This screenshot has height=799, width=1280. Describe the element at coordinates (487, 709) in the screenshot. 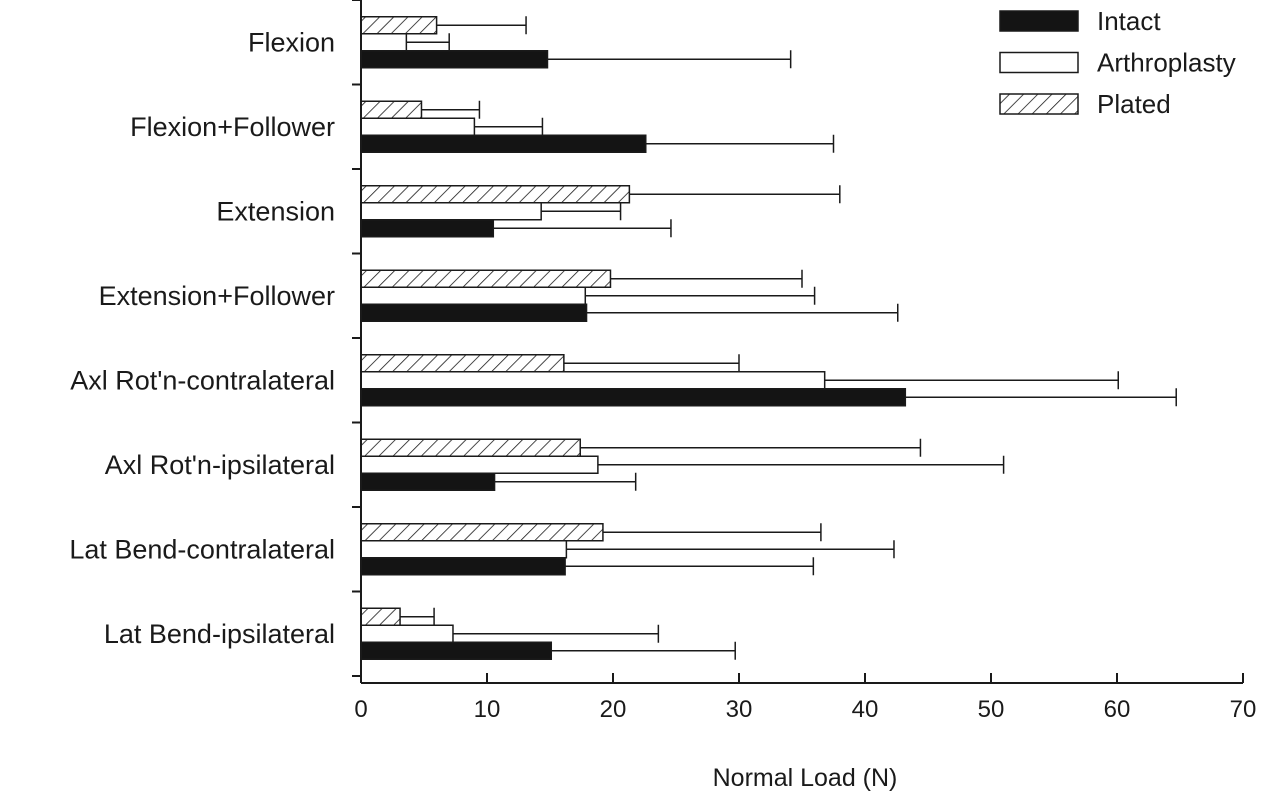

I see `x-tick-label: 10` at that location.